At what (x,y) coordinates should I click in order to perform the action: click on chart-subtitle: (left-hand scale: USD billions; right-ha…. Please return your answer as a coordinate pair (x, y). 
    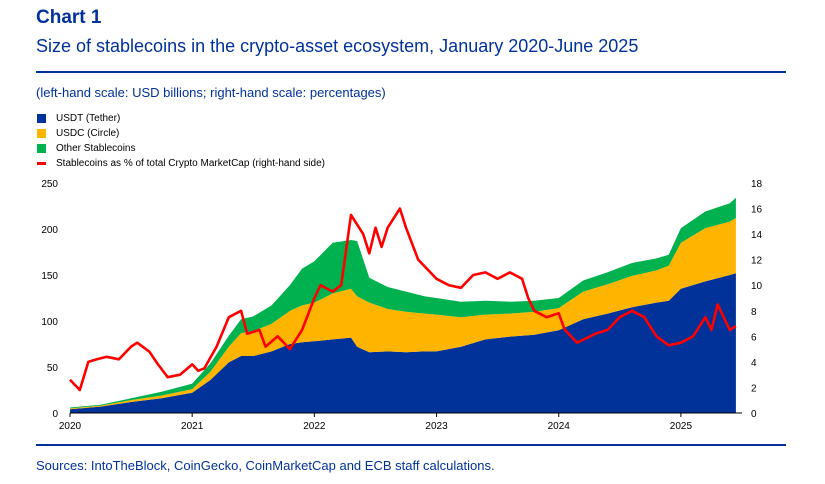
    Looking at the image, I should click on (211, 92).